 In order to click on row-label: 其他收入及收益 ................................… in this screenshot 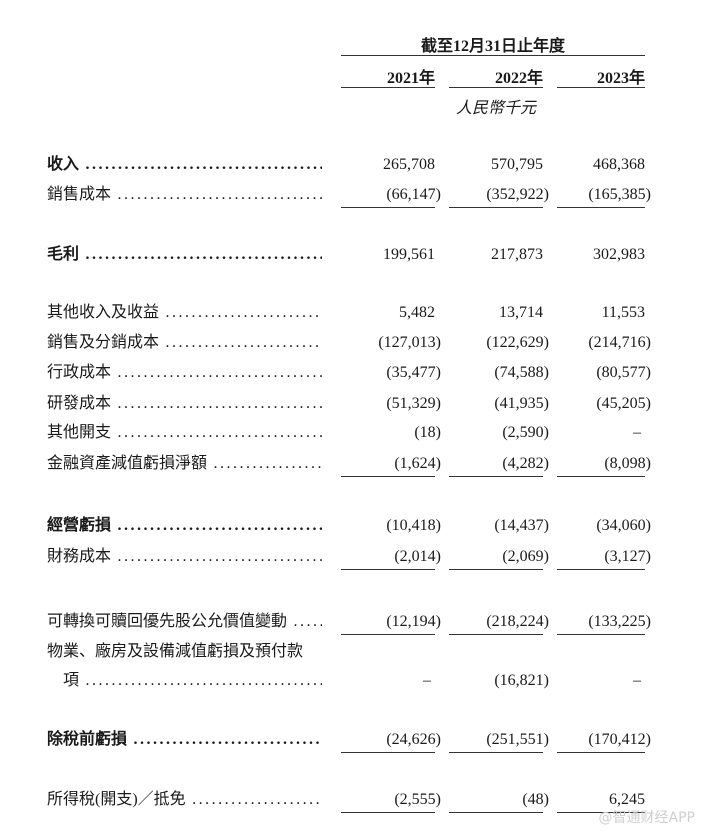, I will do `click(184, 313)`.